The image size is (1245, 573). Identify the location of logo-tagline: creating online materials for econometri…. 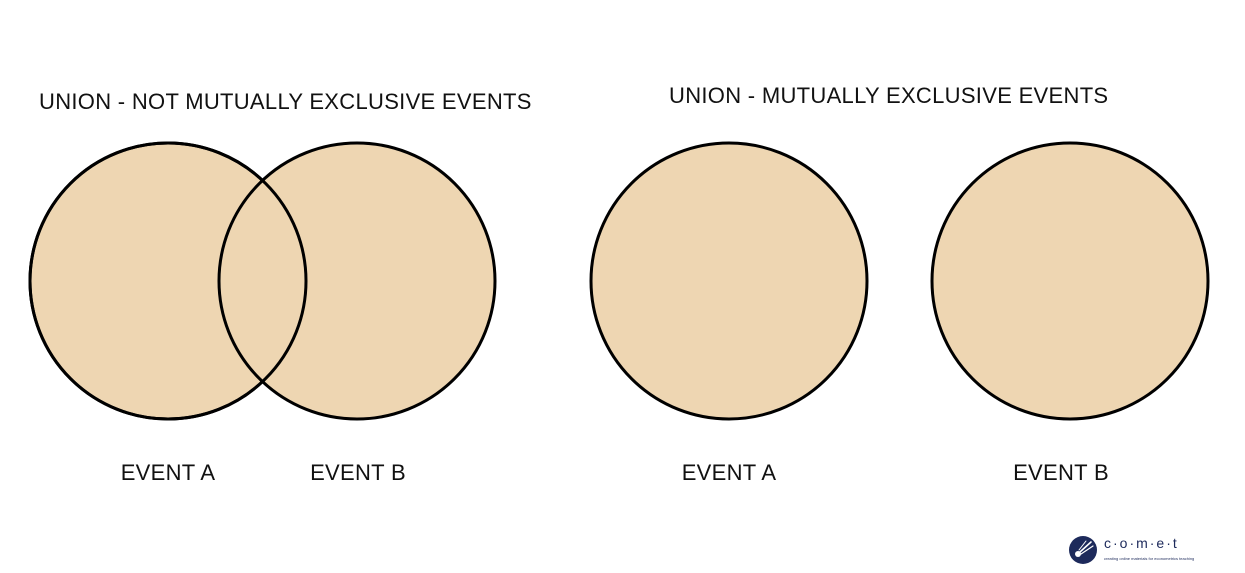
(1149, 558).